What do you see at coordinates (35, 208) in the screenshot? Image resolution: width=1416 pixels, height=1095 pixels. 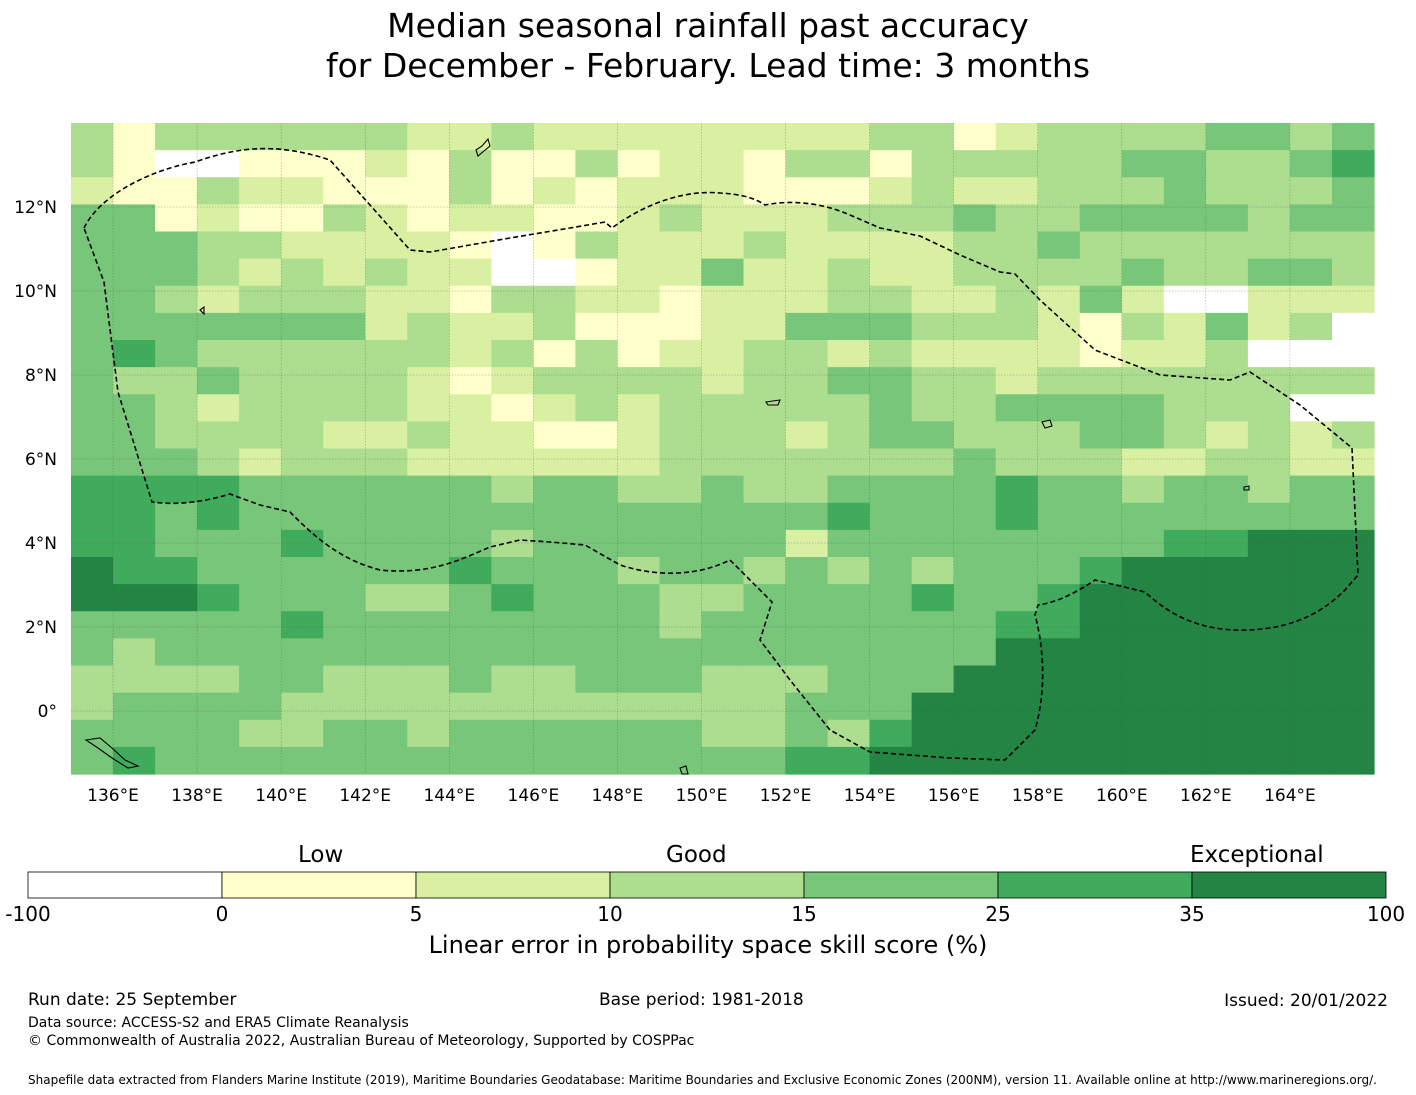 I see `latitude-tick: 12°N` at bounding box center [35, 208].